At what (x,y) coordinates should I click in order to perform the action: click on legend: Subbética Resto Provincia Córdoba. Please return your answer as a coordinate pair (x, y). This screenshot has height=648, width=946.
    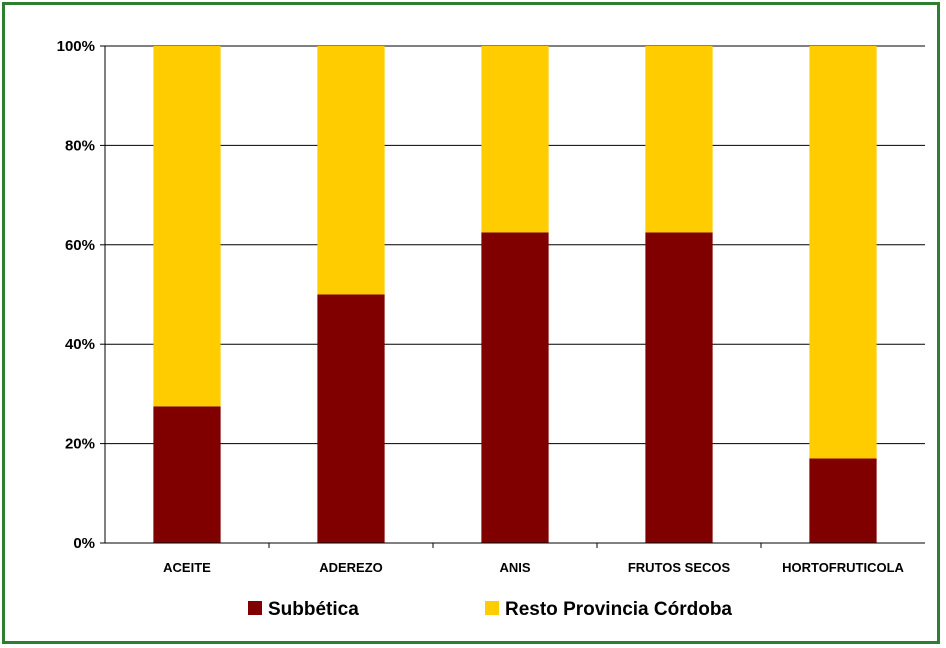
    Looking at the image, I should click on (490, 609).